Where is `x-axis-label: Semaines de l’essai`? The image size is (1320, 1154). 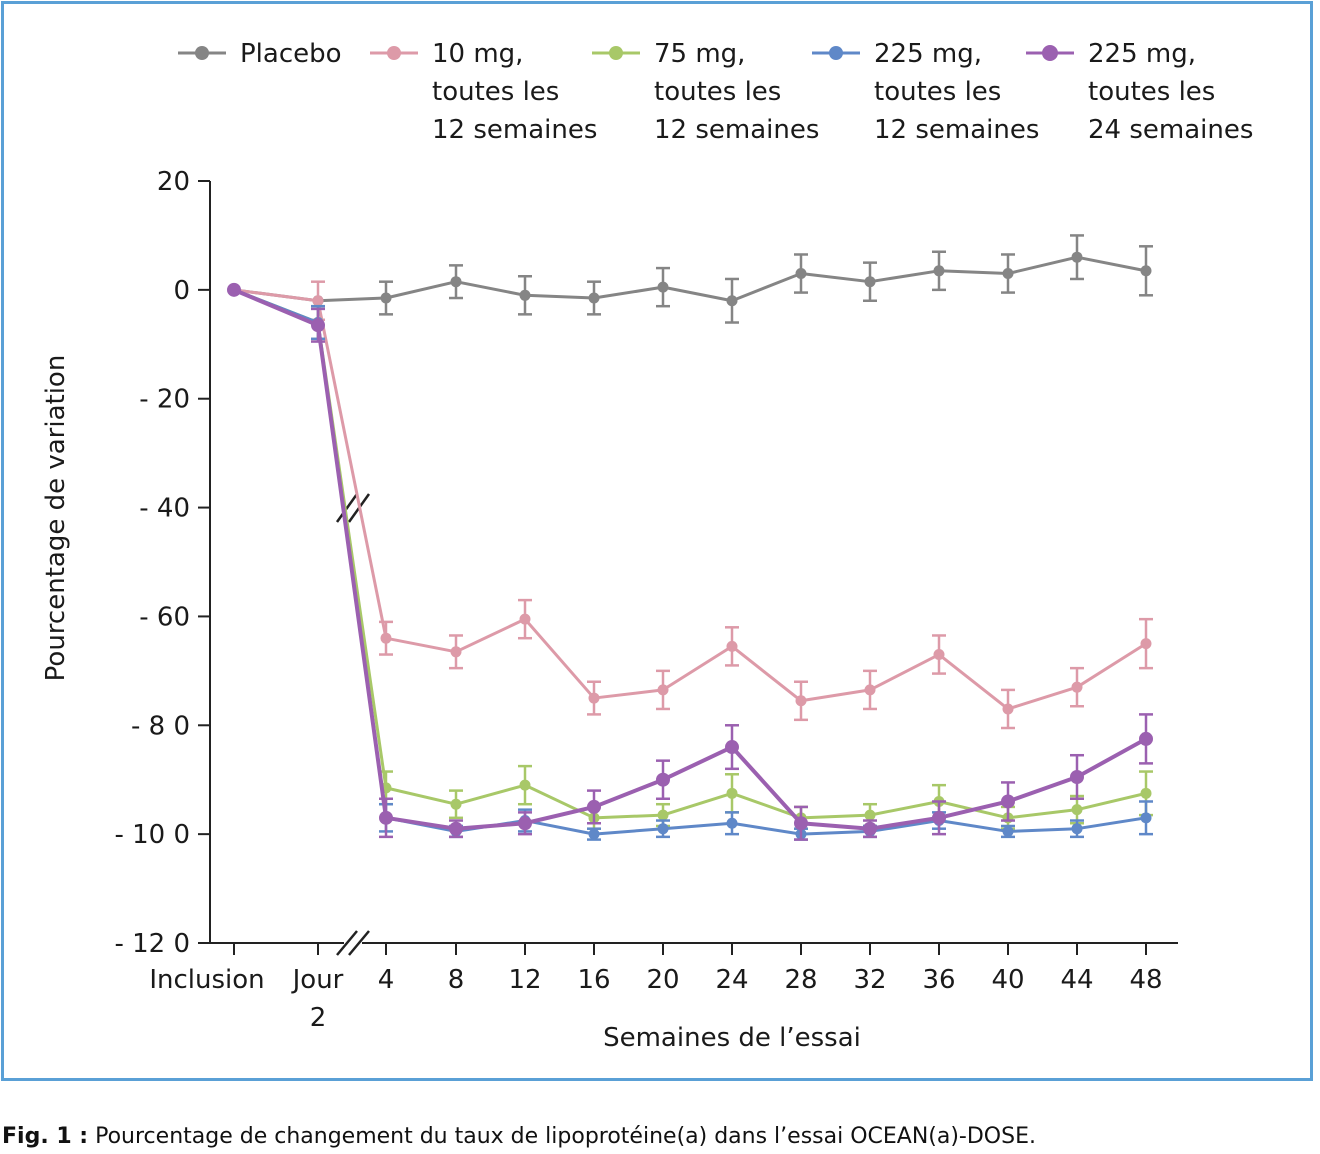
x-axis-label: Semaines de l’essai is located at coordinates (732, 1038).